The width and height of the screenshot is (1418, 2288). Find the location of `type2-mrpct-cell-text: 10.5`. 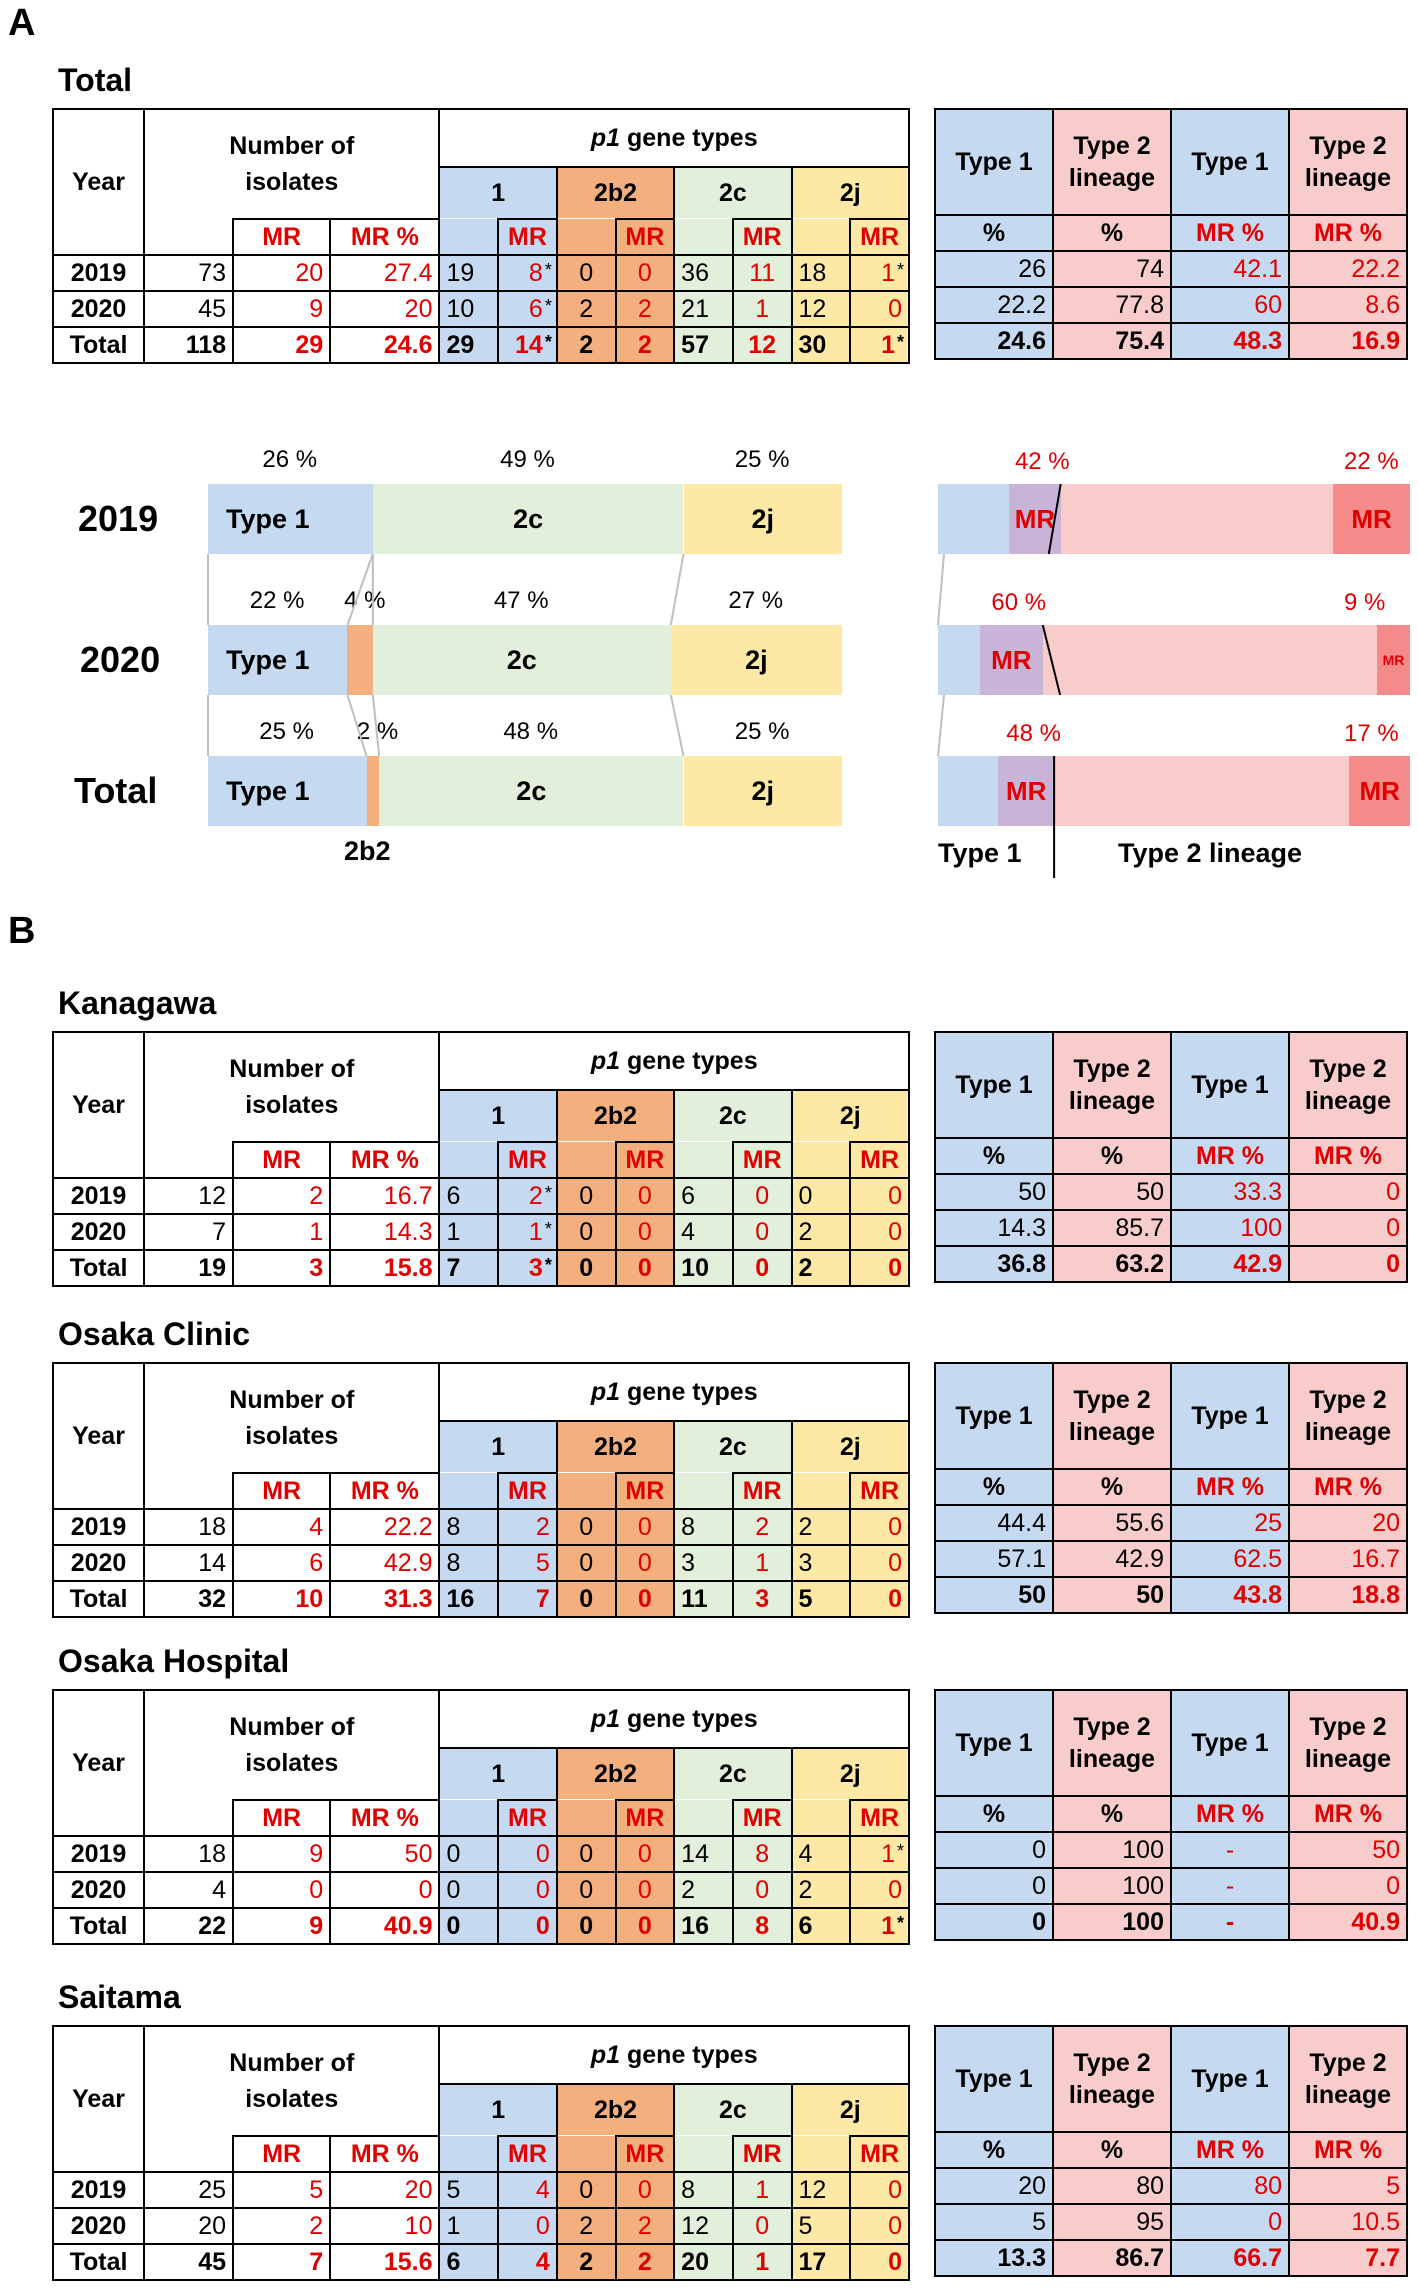

type2-mrpct-cell-text: 10.5 is located at coordinates (1375, 2222).